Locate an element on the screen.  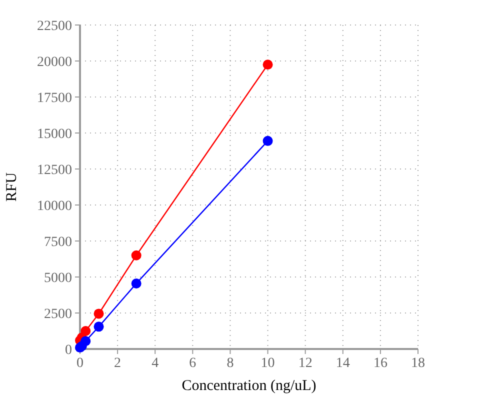
y-tick-label: 10000 is located at coordinates (54, 206).